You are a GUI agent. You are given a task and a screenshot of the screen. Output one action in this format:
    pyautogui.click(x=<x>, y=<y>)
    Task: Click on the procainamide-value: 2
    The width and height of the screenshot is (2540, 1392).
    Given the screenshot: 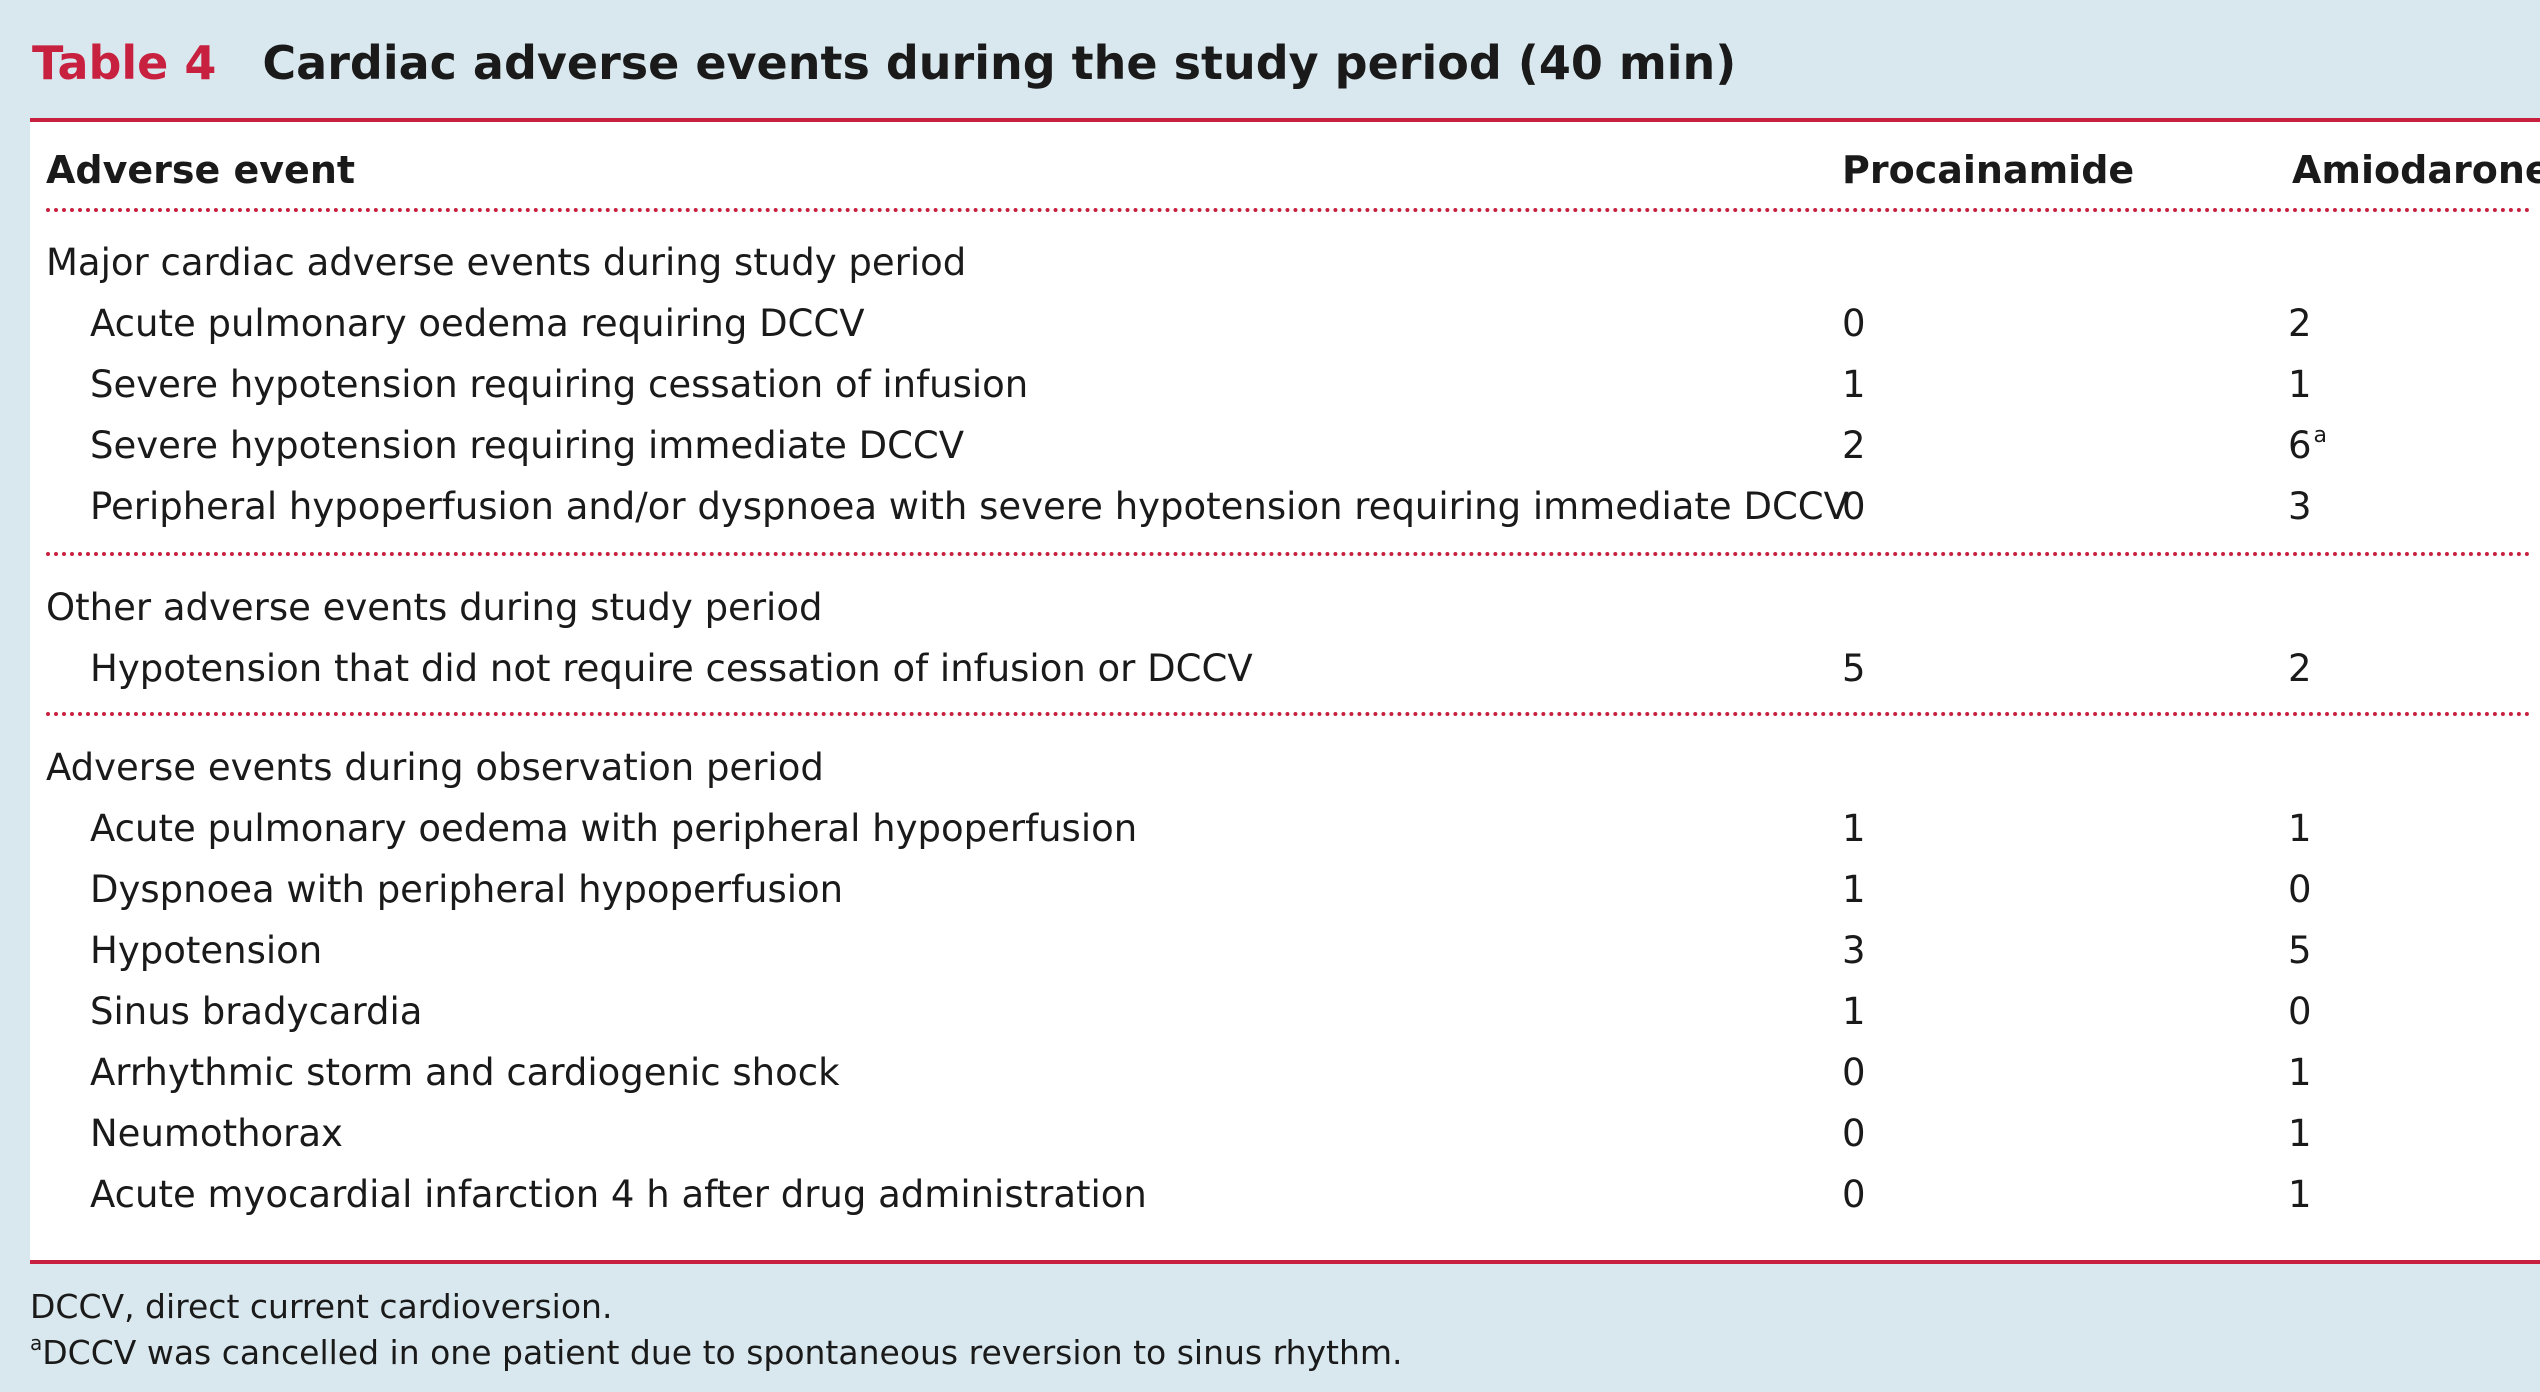 What is the action you would take?
    pyautogui.click(x=1854, y=445)
    